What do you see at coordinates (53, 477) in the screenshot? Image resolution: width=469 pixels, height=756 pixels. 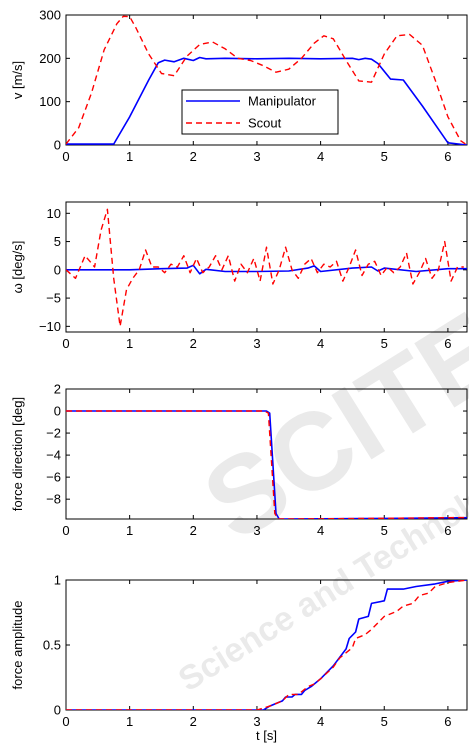 I see `y-tick-label: −6` at bounding box center [53, 477].